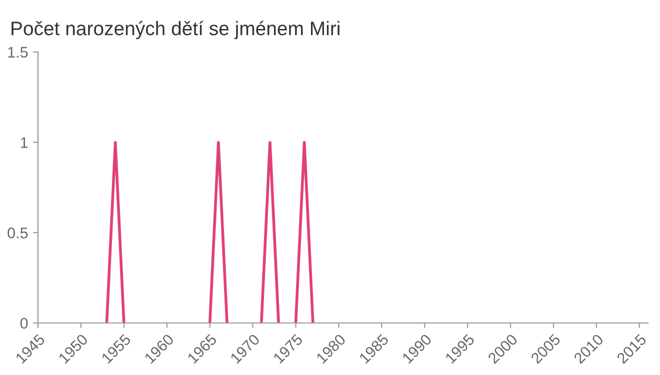  I want to click on y-tick-label: 1, so click(24, 142).